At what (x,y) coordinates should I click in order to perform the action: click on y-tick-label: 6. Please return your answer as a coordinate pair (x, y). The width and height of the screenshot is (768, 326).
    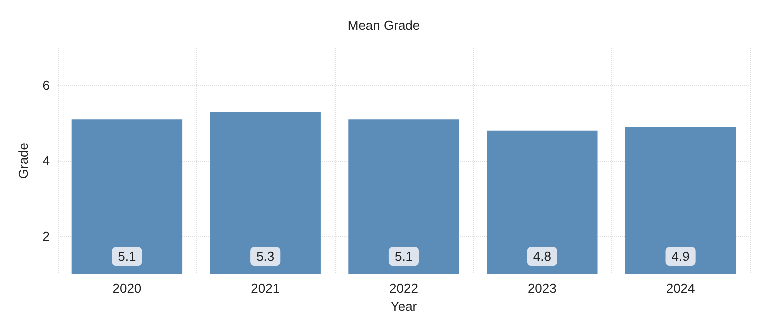
    Looking at the image, I should click on (46, 86).